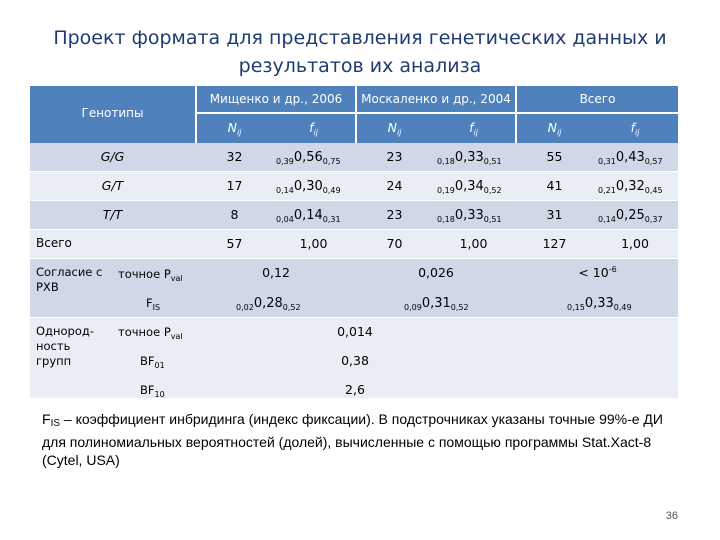  I want to click on row-bg-total, so click(354, 244).